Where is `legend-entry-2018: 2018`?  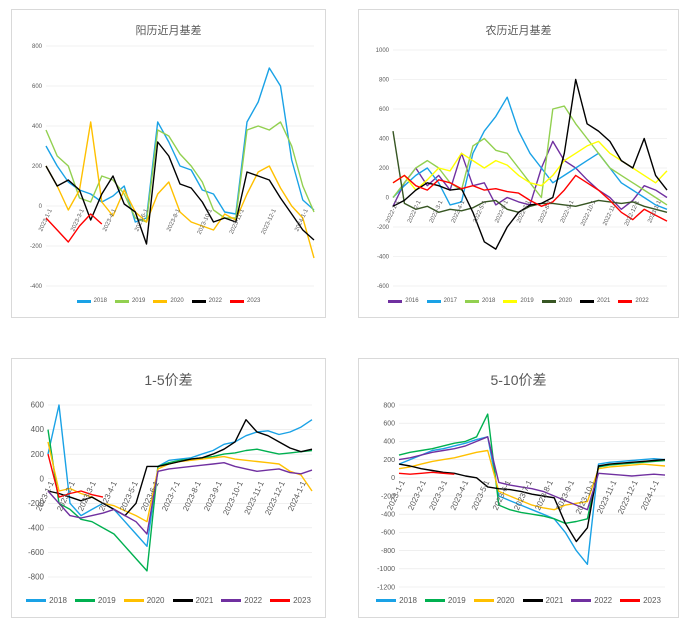
legend-entry-2018: 2018 is located at coordinates (396, 600).